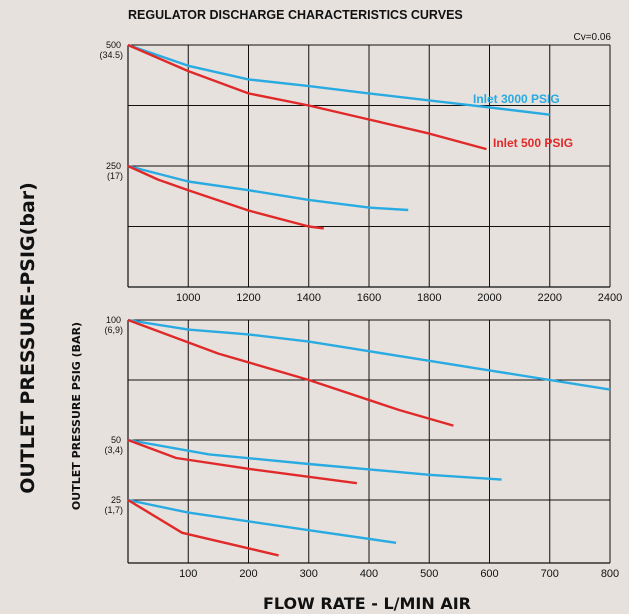 Image resolution: width=629 pixels, height=614 pixels. Describe the element at coordinates (369, 298) in the screenshot. I see `x-tick-label: 1600` at that location.